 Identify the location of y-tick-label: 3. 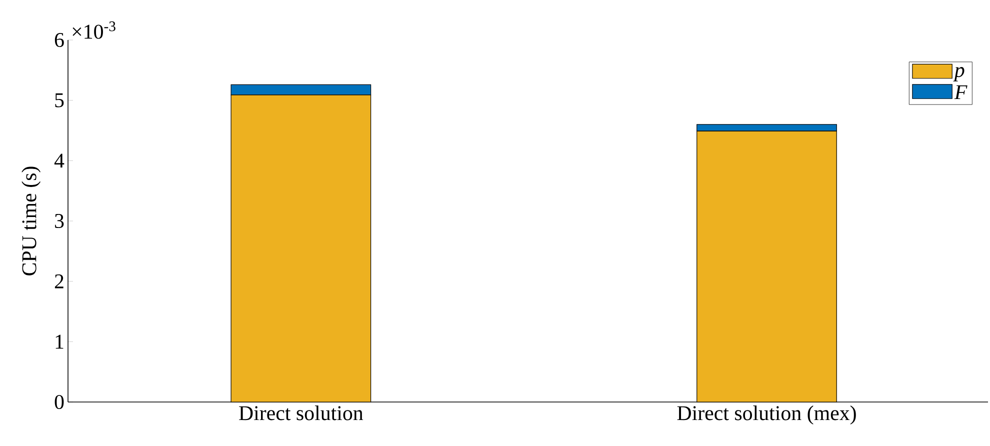
(59, 221).